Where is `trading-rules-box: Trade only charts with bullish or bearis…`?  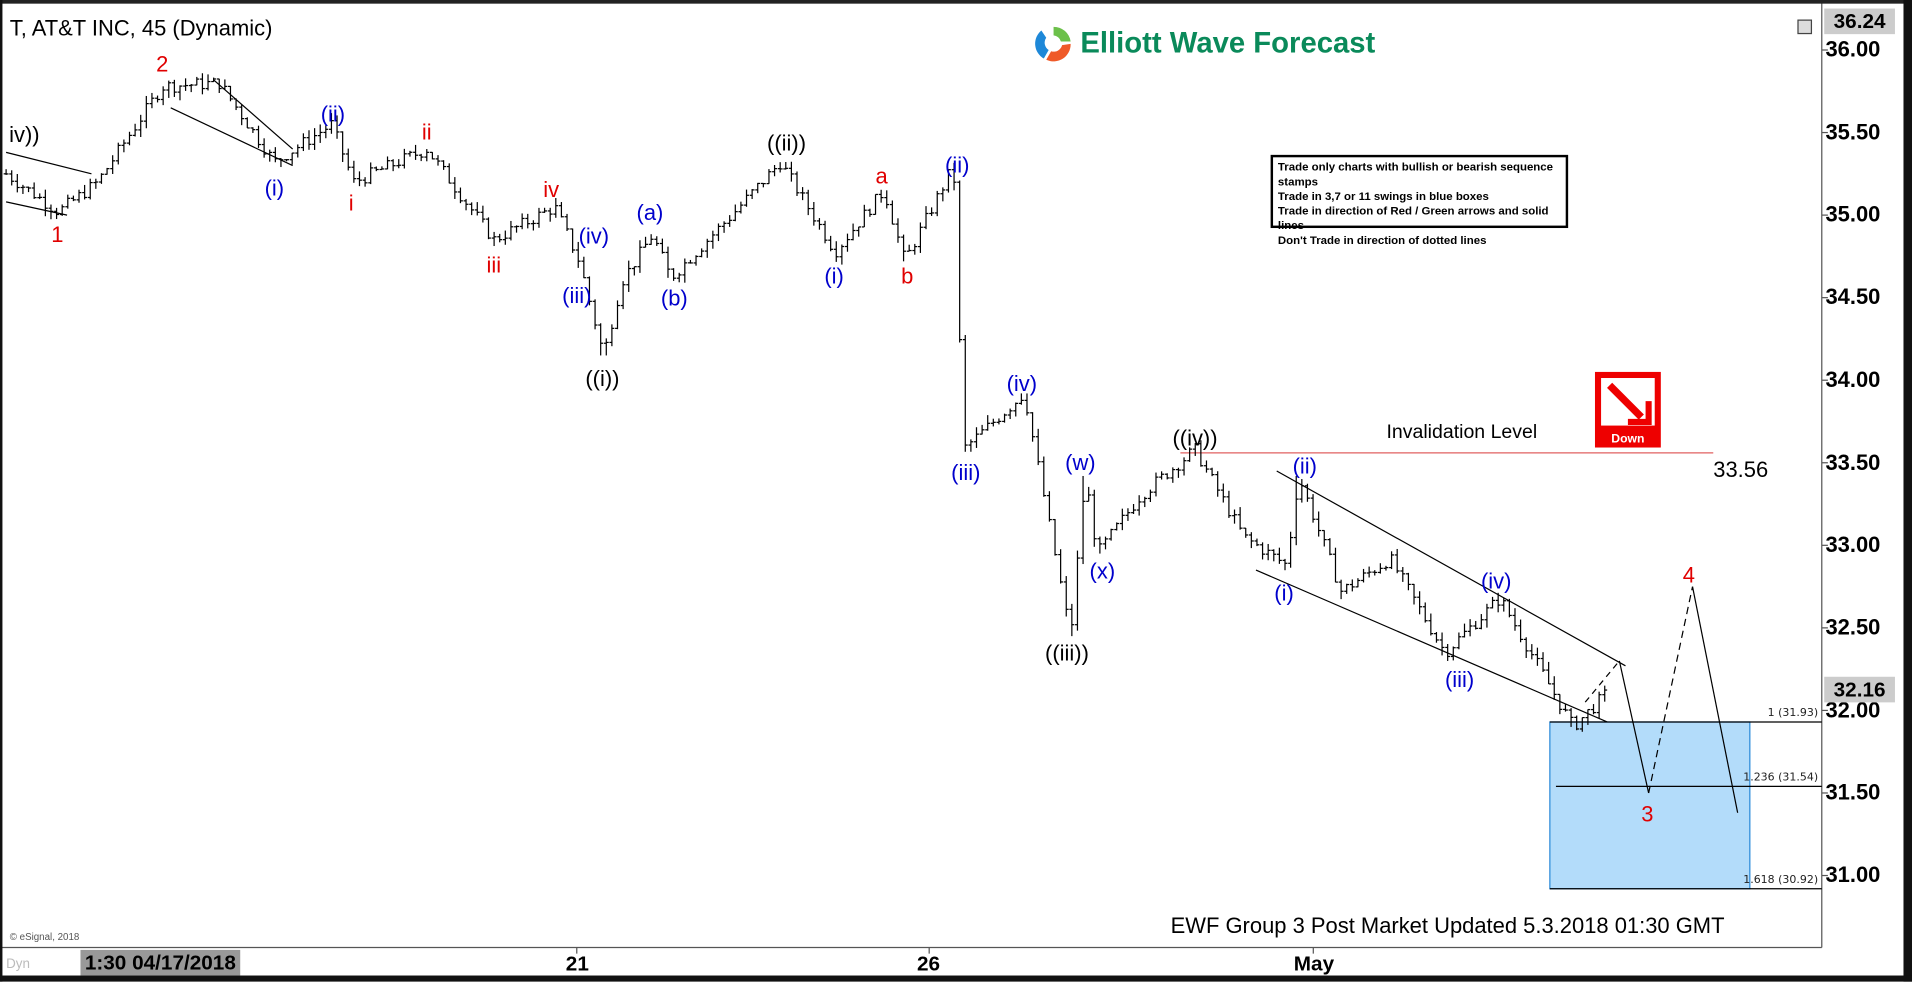
trading-rules-box: Trade only charts with bullish or bearis… is located at coordinates (1419, 200).